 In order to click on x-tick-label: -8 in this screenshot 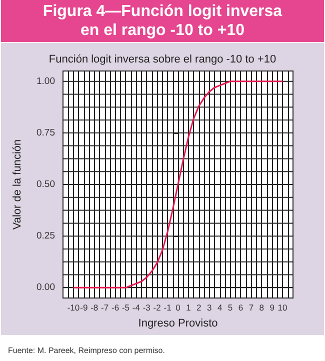, I will do `click(94, 307)`.